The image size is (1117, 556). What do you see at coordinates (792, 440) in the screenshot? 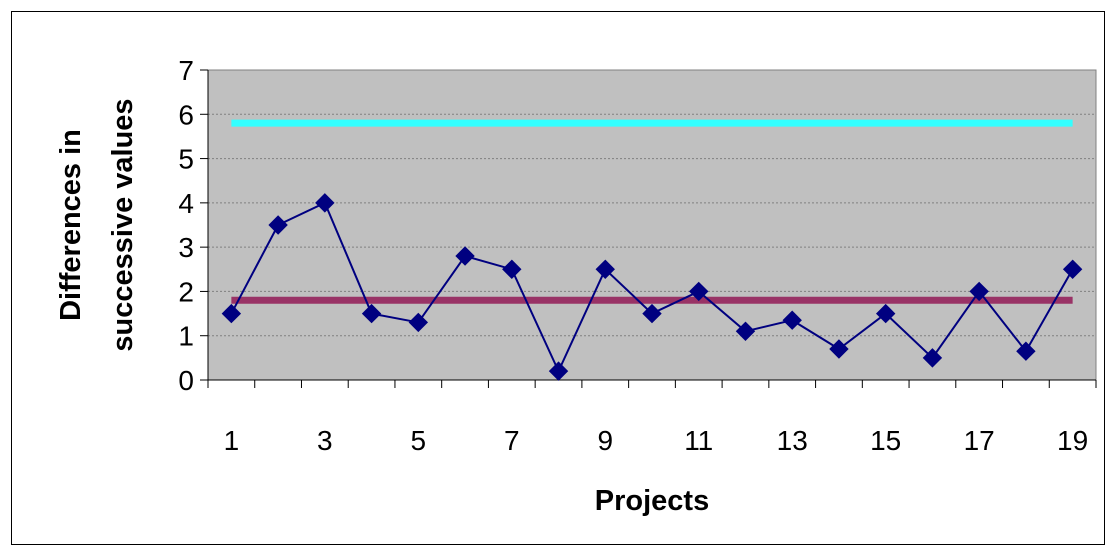
I see `x-tick-label: 13` at bounding box center [792, 440].